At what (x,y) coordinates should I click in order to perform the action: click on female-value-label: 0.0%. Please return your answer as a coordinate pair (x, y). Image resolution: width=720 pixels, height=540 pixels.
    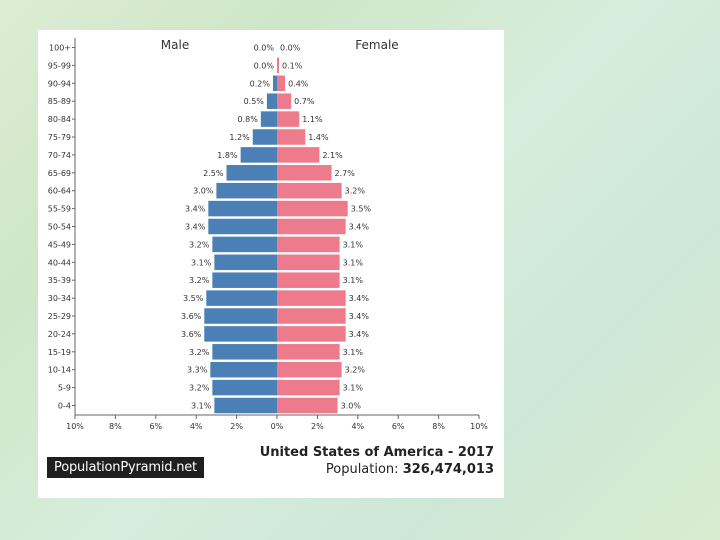
    Looking at the image, I should click on (290, 48).